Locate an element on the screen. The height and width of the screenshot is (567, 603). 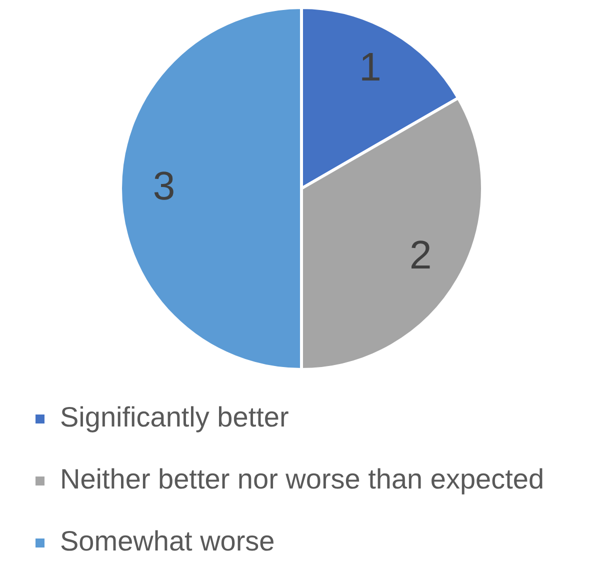
legend-label: Neither better nor worse than expected is located at coordinates (302, 479).